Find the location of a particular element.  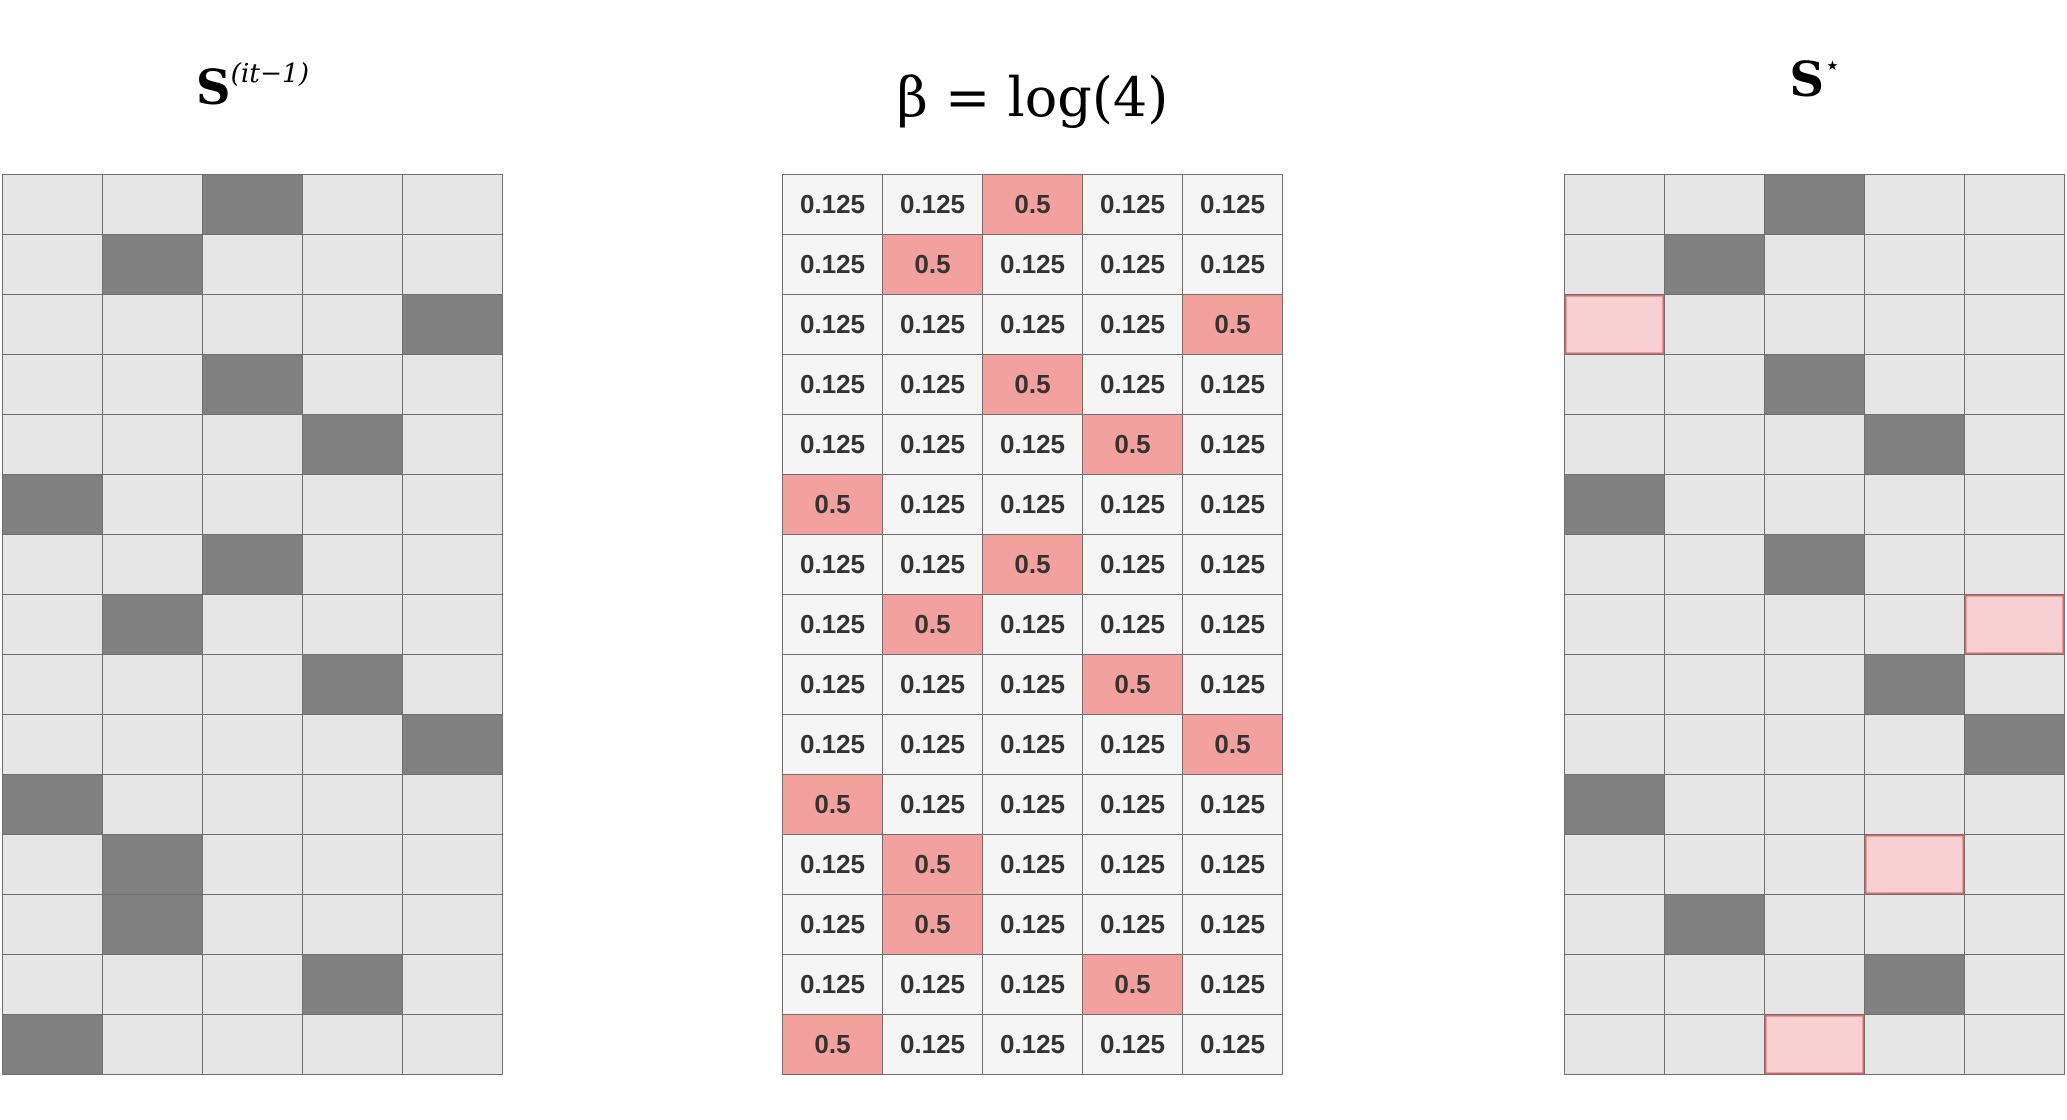

title-s-previous-base: S is located at coordinates (213, 88).